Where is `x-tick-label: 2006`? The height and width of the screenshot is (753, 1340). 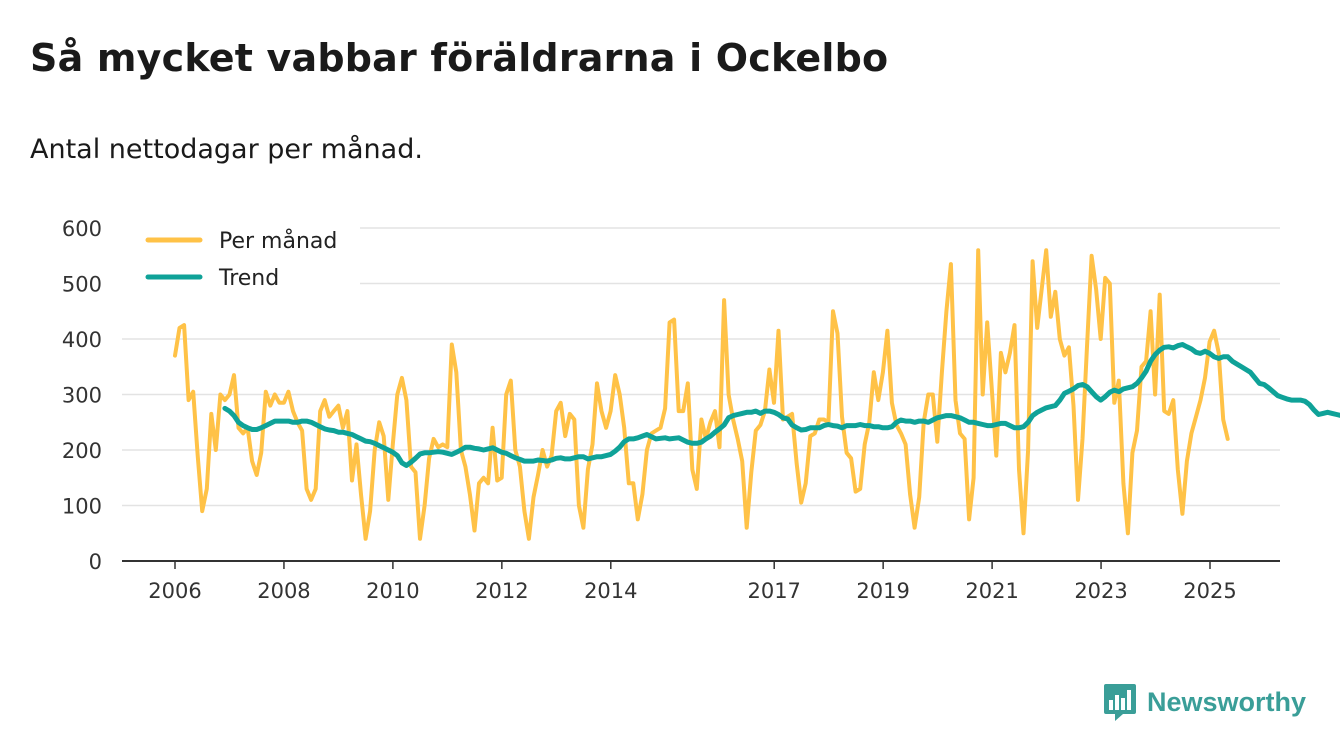 x-tick-label: 2006 is located at coordinates (174, 591).